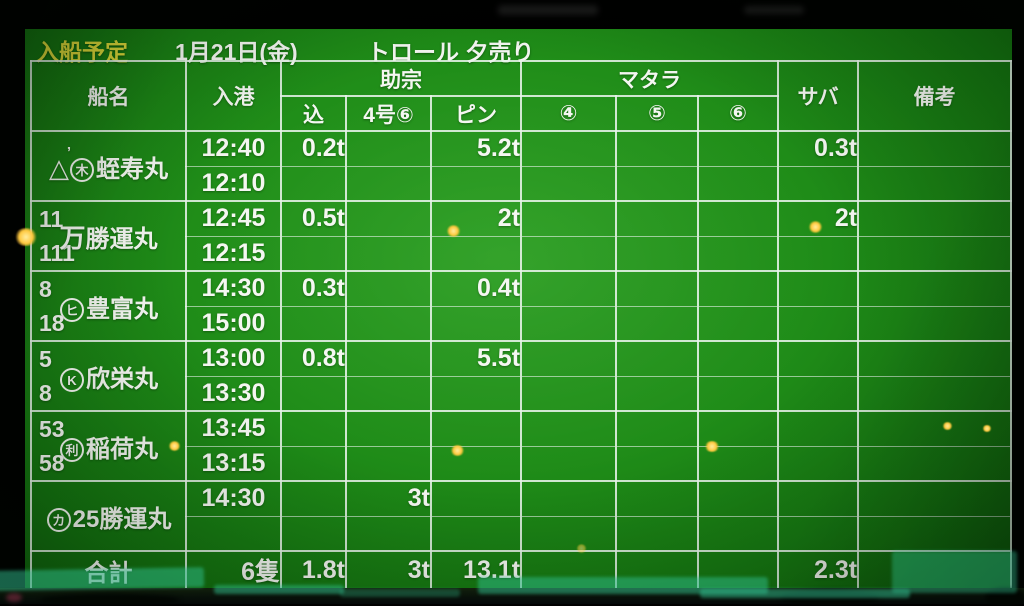 The height and width of the screenshot is (606, 1024). I want to click on ship-row: カ 25勝運丸 14:30 3t, so click(521, 516).